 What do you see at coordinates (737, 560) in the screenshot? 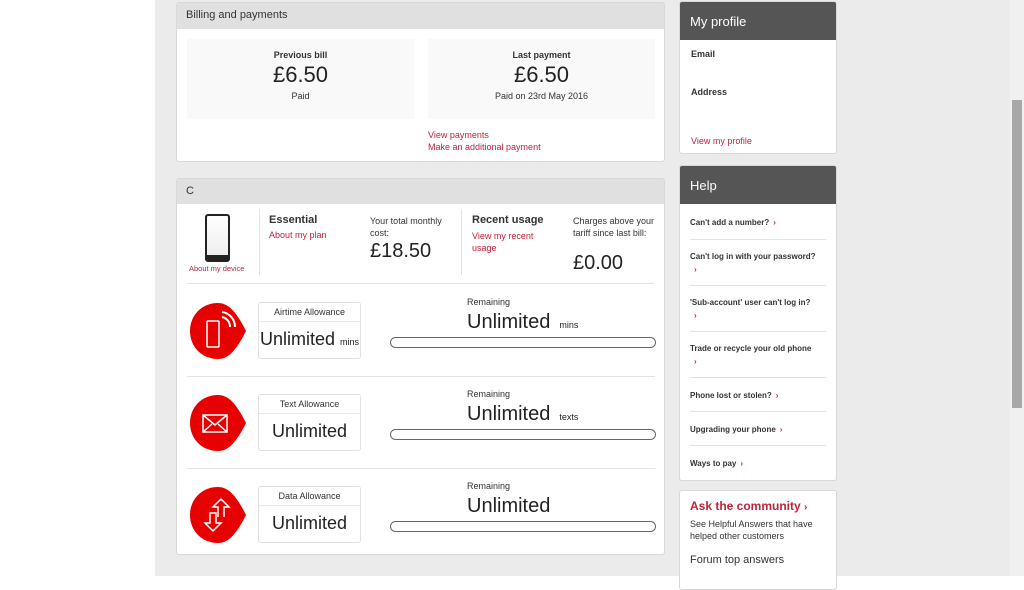
I see `forum-top-answers: Forum top answers` at bounding box center [737, 560].